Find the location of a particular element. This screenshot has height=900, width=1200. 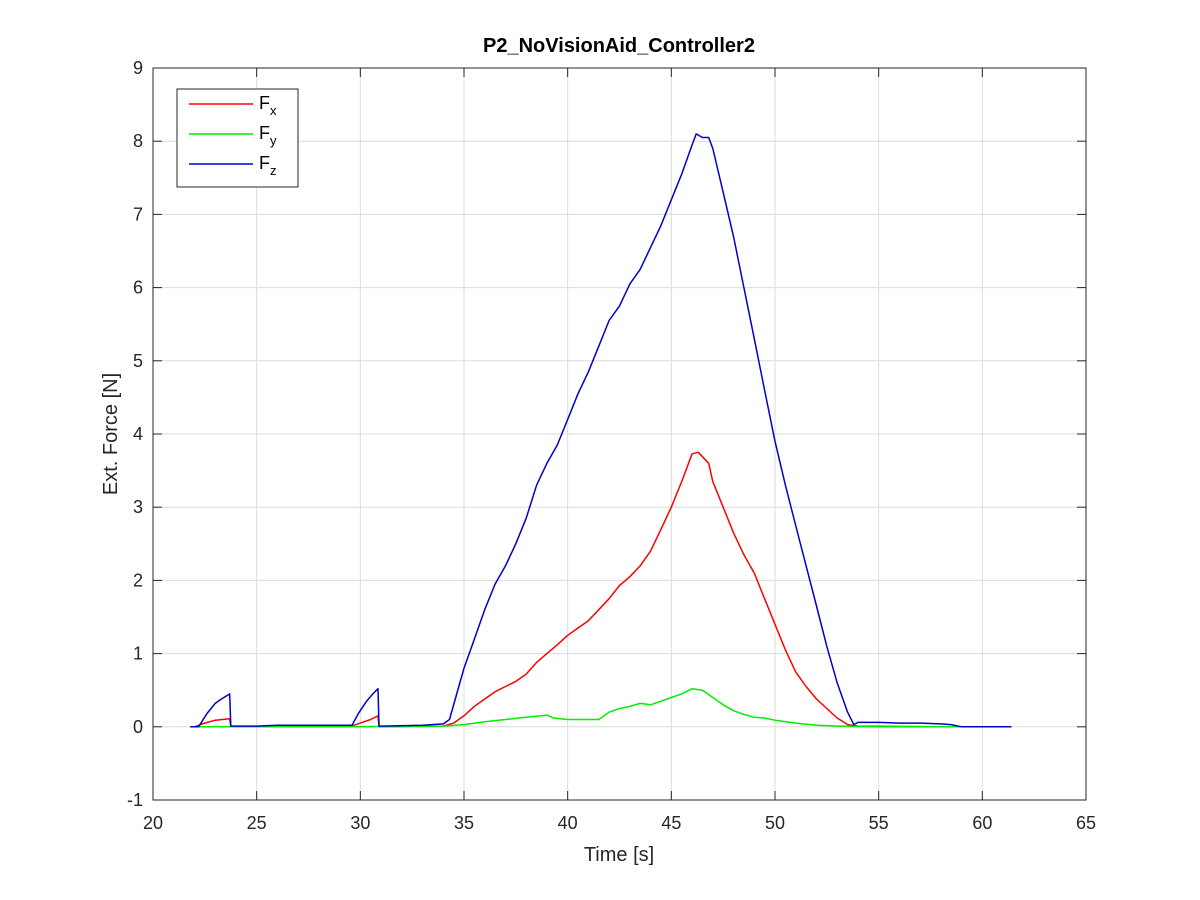

y-tick-label: 9 is located at coordinates (138, 68).